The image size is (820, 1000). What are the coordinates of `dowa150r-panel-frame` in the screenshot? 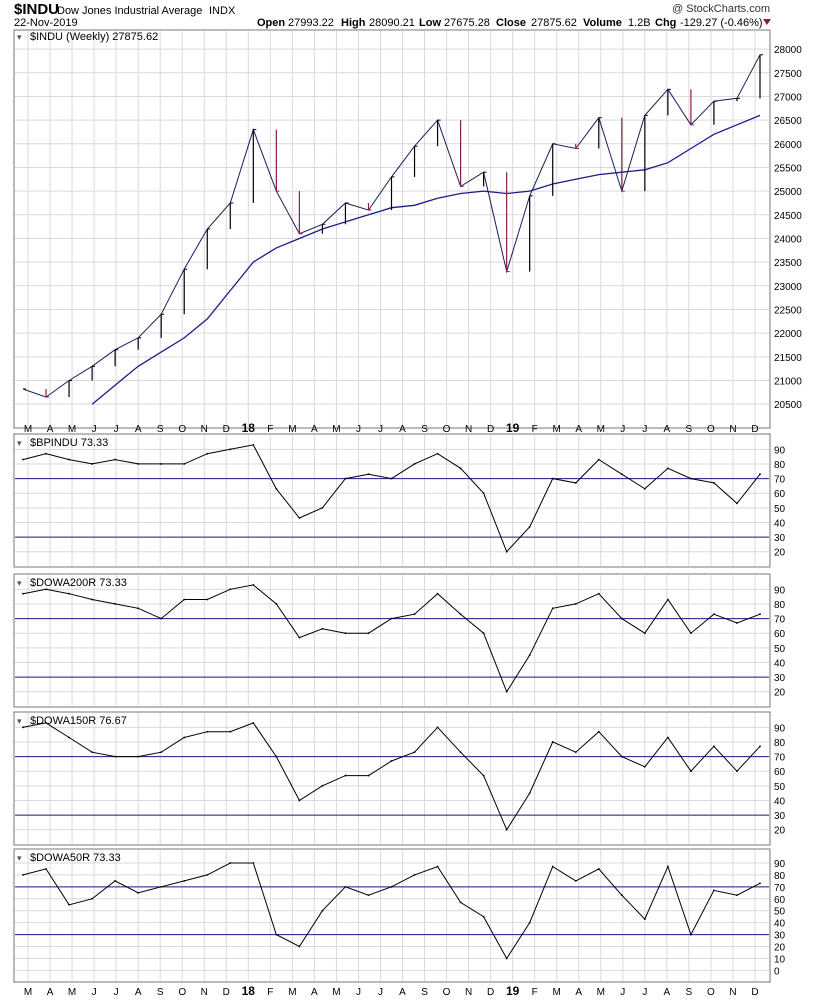 It's located at (392, 778).